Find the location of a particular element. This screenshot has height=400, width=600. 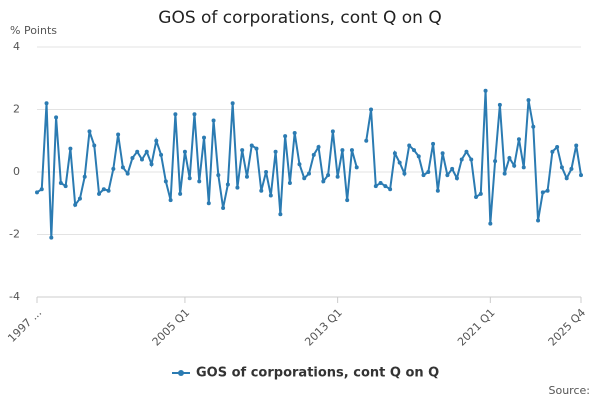

y-tick-label: 0 is located at coordinates (16, 171).